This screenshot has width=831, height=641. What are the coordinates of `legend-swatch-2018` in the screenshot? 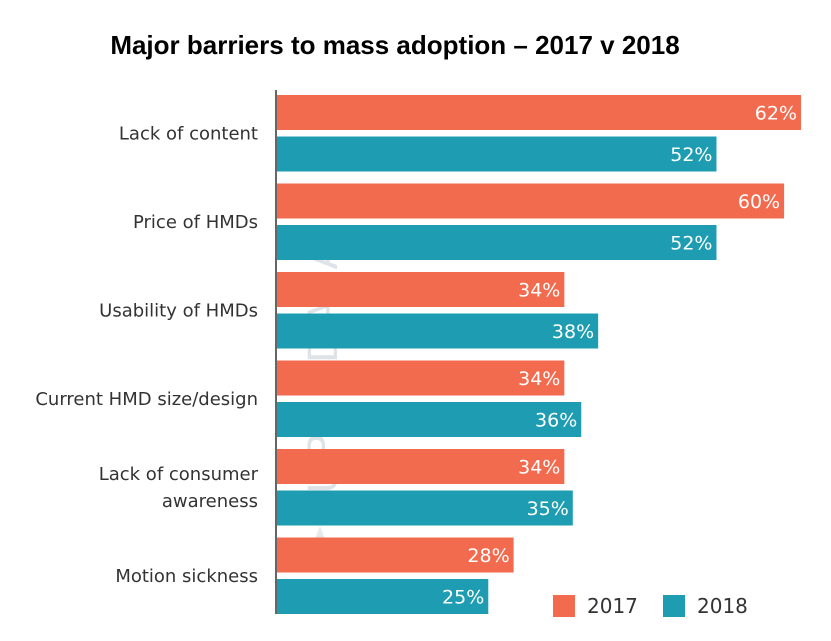 It's located at (674, 606).